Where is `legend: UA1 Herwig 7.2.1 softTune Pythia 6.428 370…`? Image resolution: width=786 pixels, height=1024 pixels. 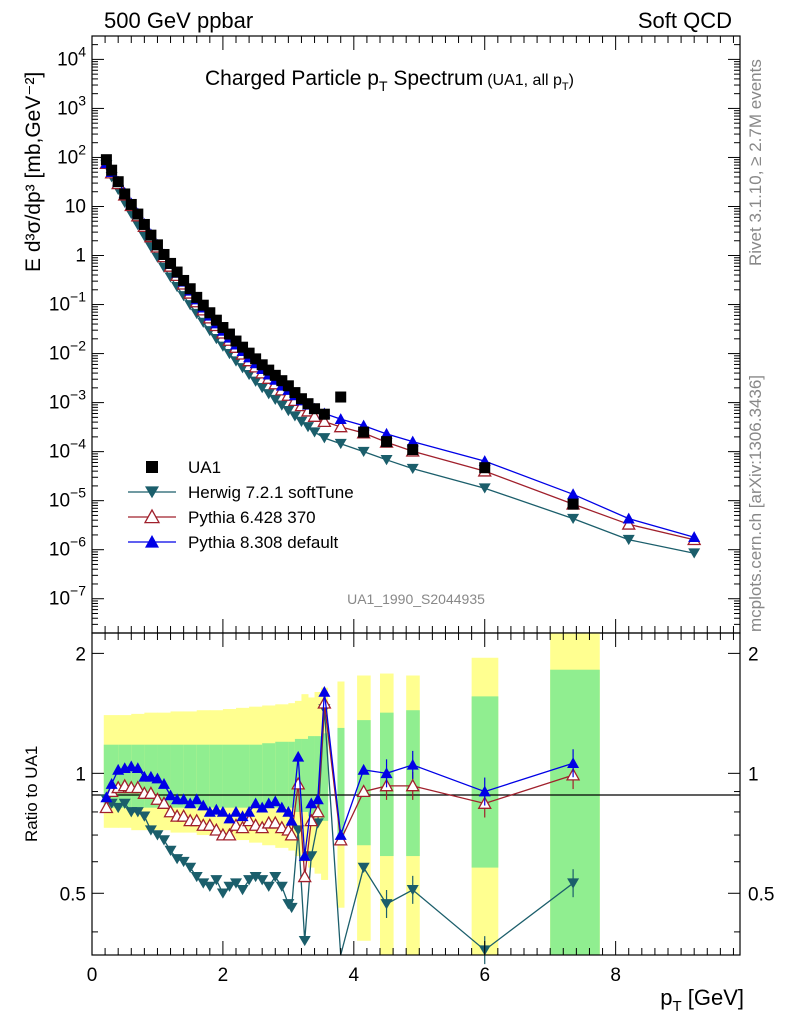 legend: UA1 Herwig 7.2.1 softTune Pythia 6.428 370… is located at coordinates (241, 505).